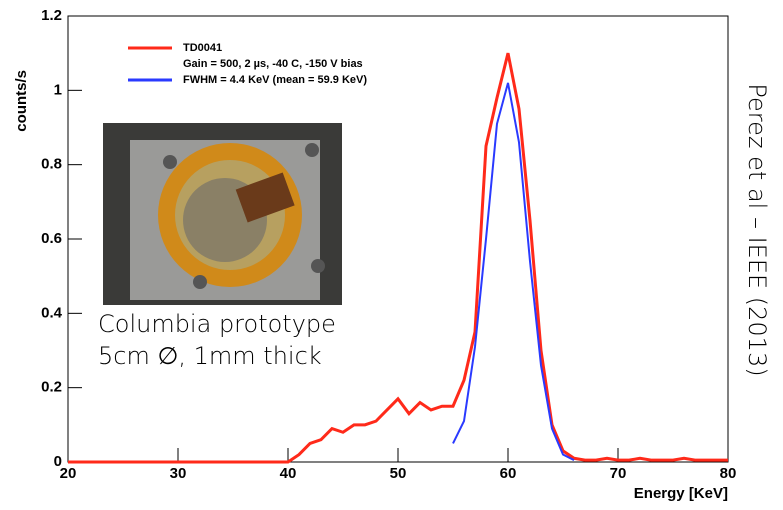 The image size is (783, 510). Describe the element at coordinates (51, 238) in the screenshot. I see `y-tick-label: 0.6` at that location.